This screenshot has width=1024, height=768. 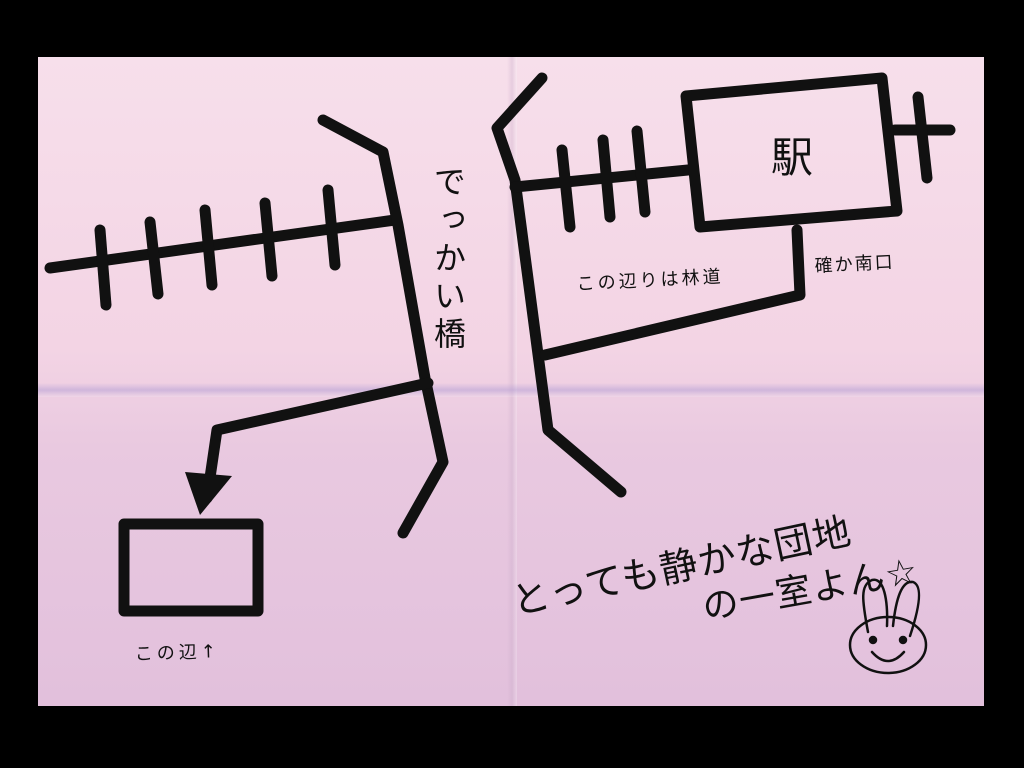 I want to click on road-to-destination, so click(x=317, y=440).